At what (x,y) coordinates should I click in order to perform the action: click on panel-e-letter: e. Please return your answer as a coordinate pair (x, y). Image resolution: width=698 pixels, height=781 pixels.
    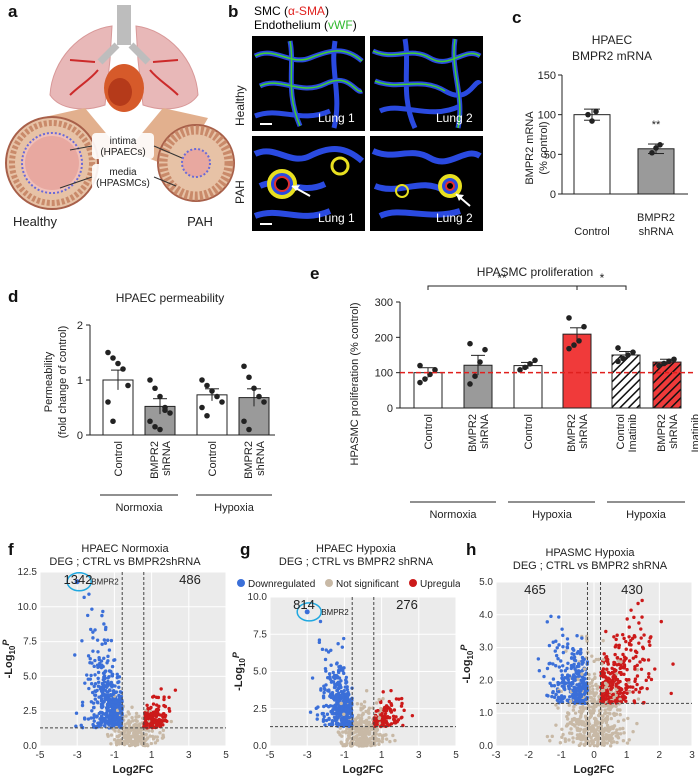
    Looking at the image, I should click on (315, 273).